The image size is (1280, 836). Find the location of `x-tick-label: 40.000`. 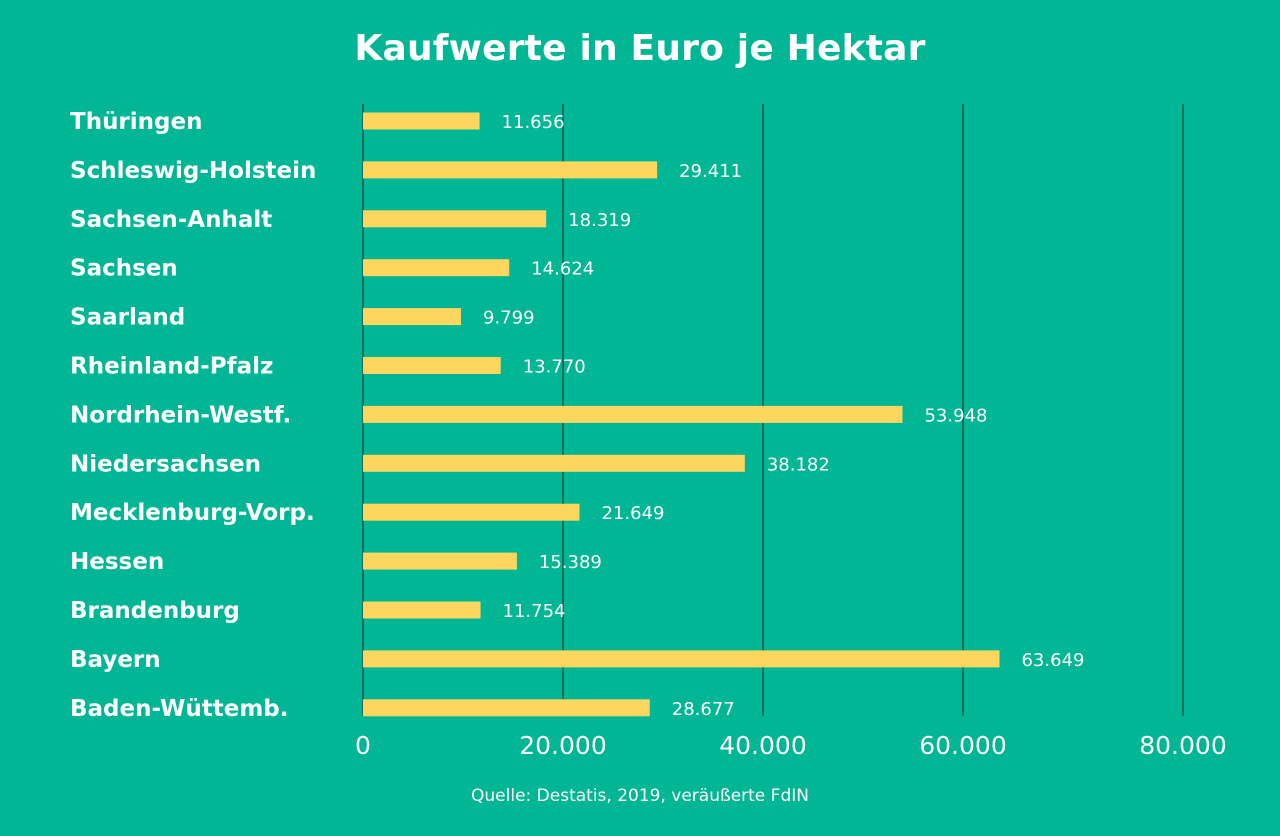

x-tick-label: 40.000 is located at coordinates (762, 745).